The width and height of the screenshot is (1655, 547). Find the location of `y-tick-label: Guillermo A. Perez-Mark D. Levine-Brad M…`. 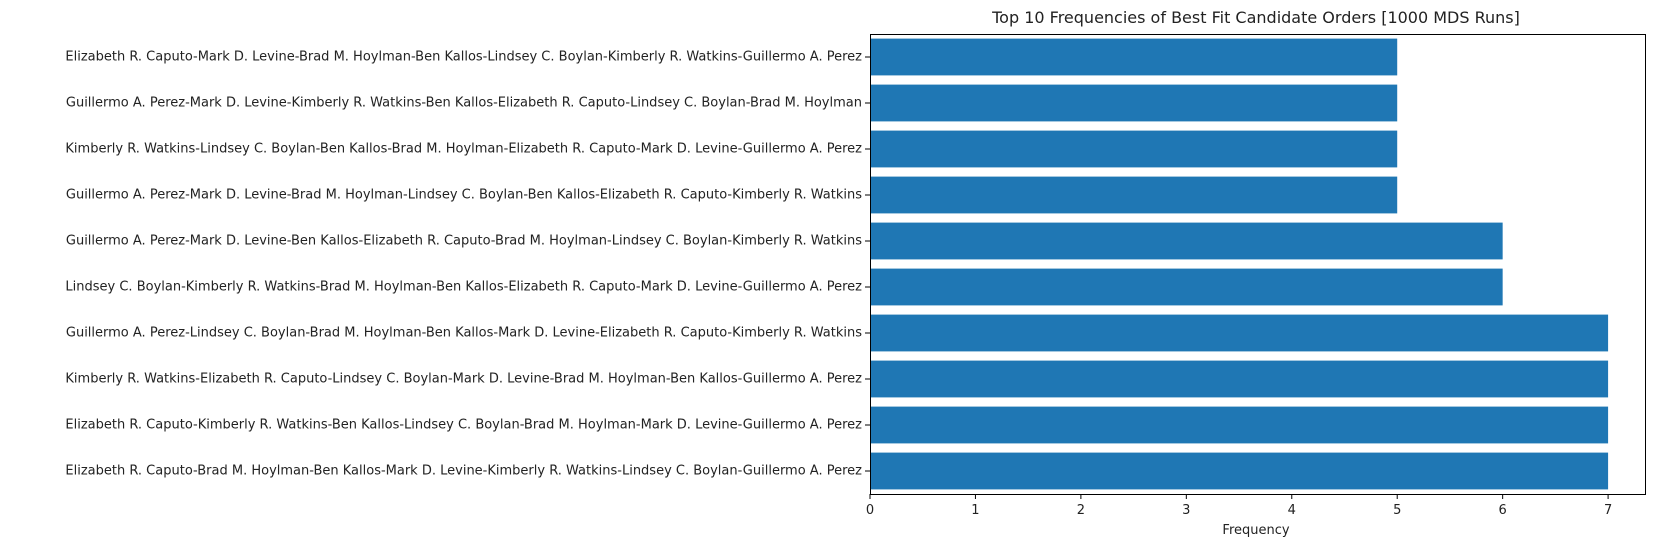

y-tick-label: Guillermo A. Perez-Mark D. Levine-Brad M… is located at coordinates (464, 195).